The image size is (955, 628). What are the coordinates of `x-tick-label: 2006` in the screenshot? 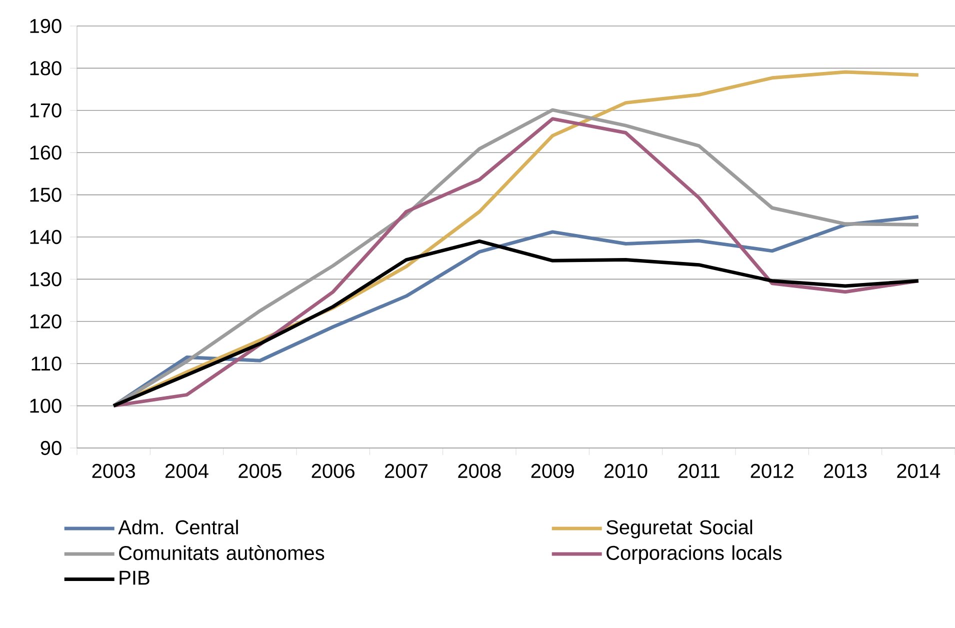 It's located at (333, 471).